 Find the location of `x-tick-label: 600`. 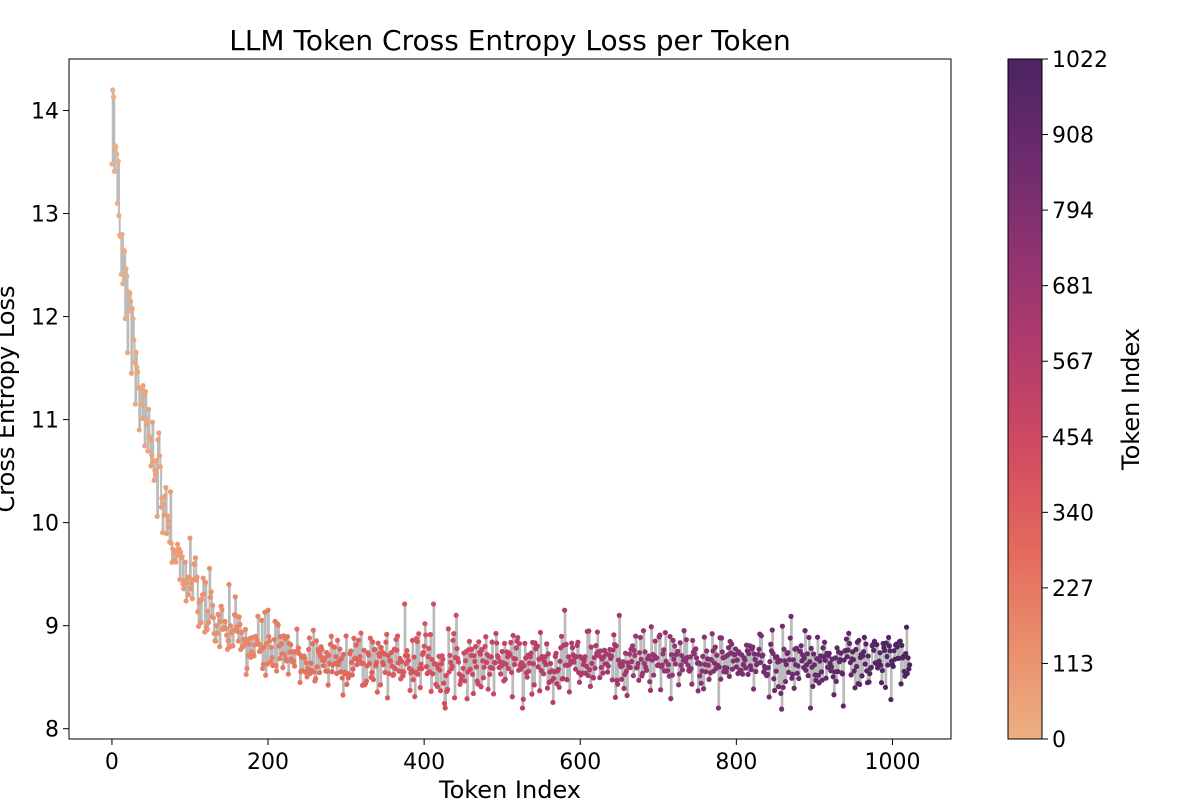

x-tick-label: 600 is located at coordinates (580, 762).